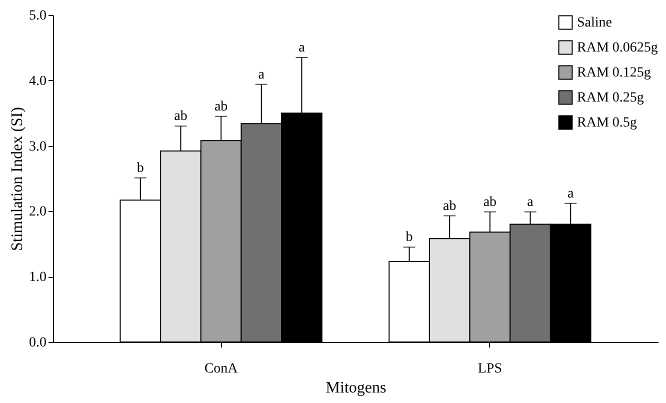 Image resolution: width=666 pixels, height=403 pixels. Describe the element at coordinates (490, 369) in the screenshot. I see `x-tick-label: LPS` at that location.